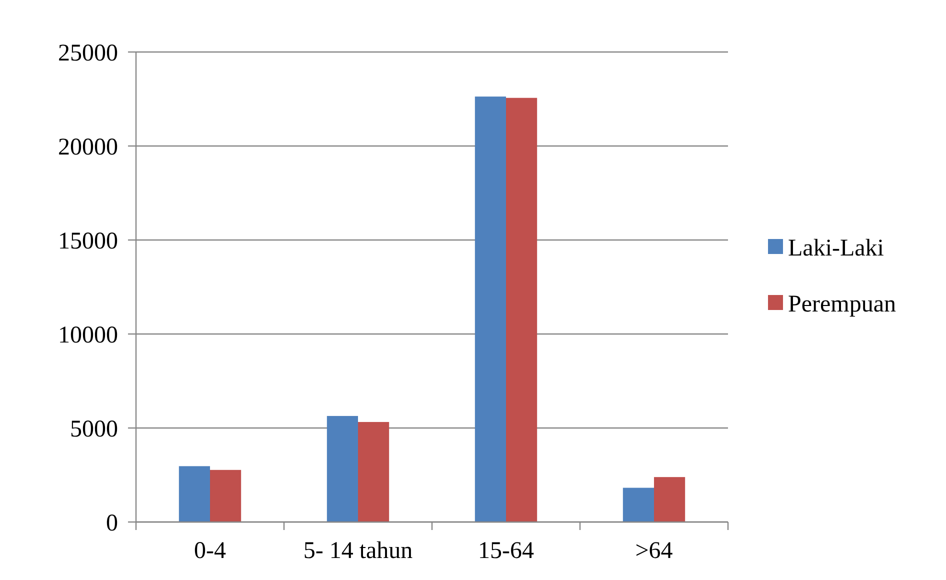 Image resolution: width=946 pixels, height=580 pixels. What do you see at coordinates (358, 551) in the screenshot?
I see `x-tick-label: 5- 14 tahun` at bounding box center [358, 551].